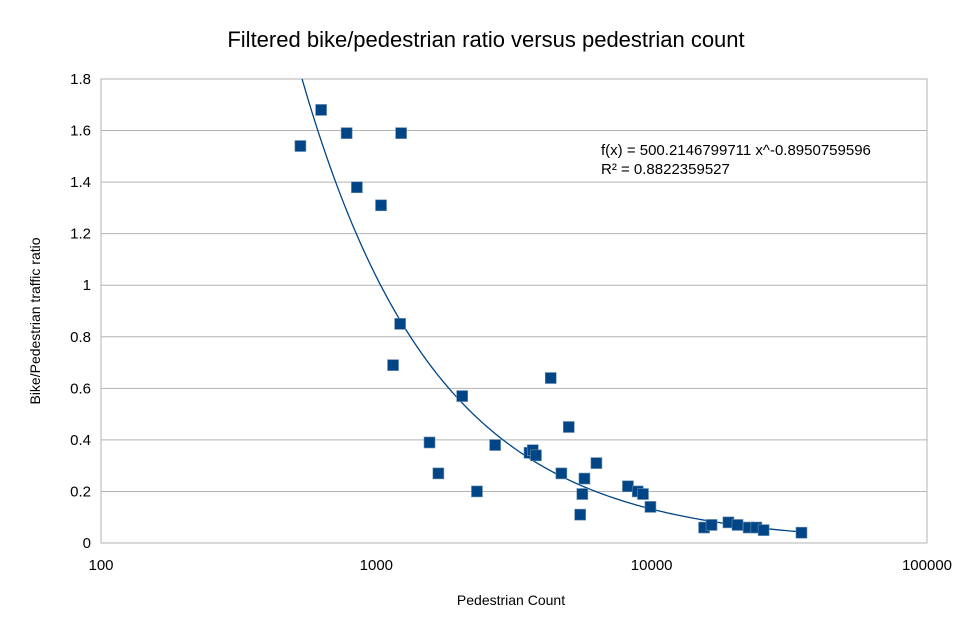  I want to click on trendline-r-squared: R² = 0.8822359527, so click(665, 169).